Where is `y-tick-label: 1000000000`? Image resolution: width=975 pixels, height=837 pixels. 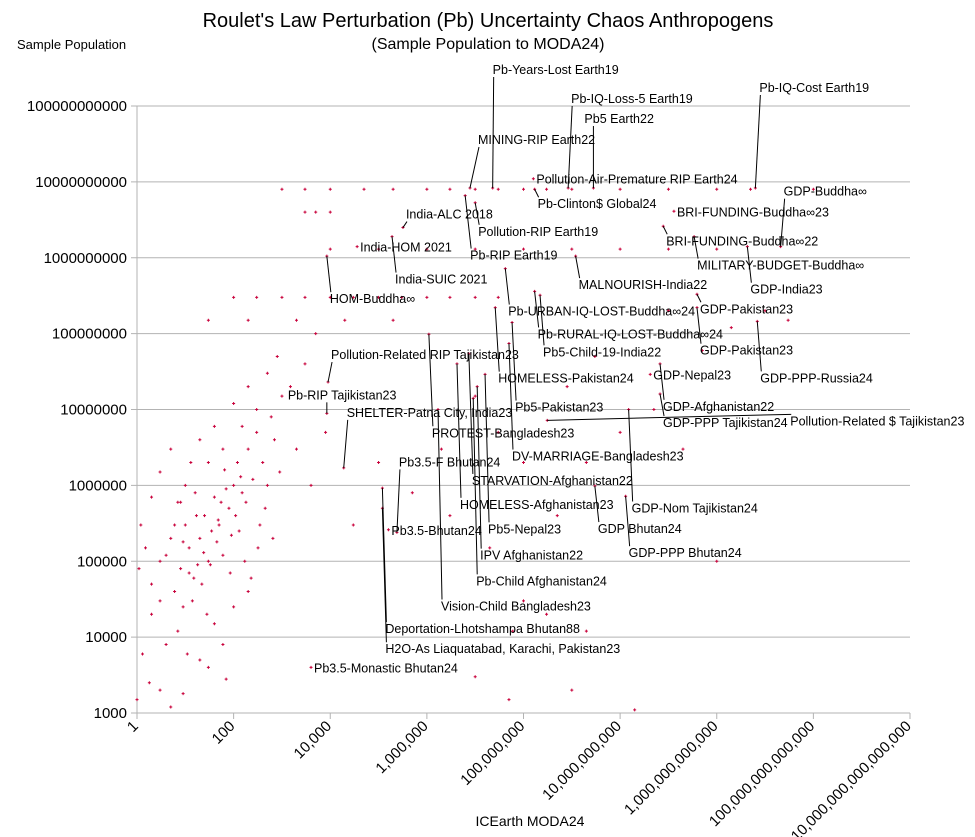 y-tick-label: 1000000000 is located at coordinates (85, 258).